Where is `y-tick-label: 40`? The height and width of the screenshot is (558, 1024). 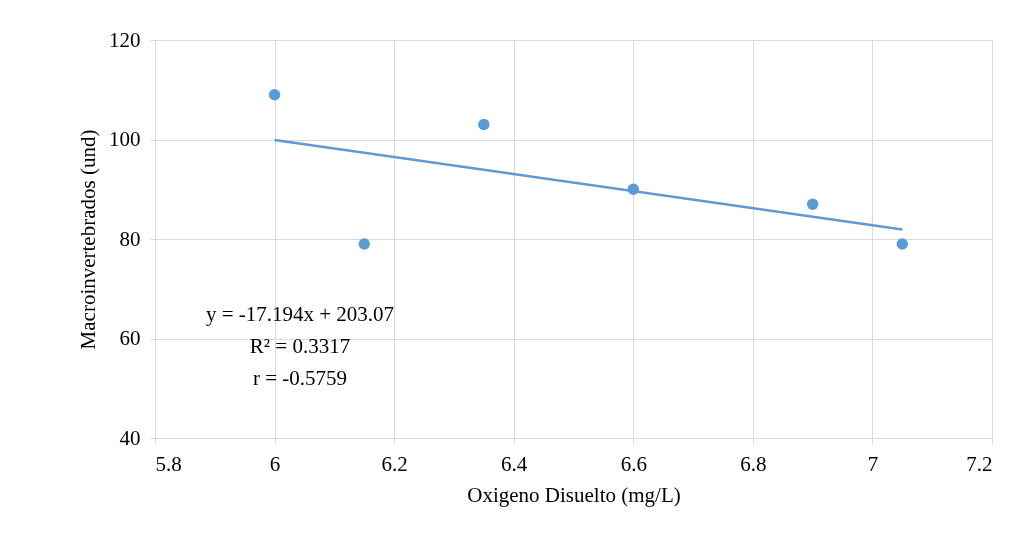 y-tick-label: 40 is located at coordinates (130, 437).